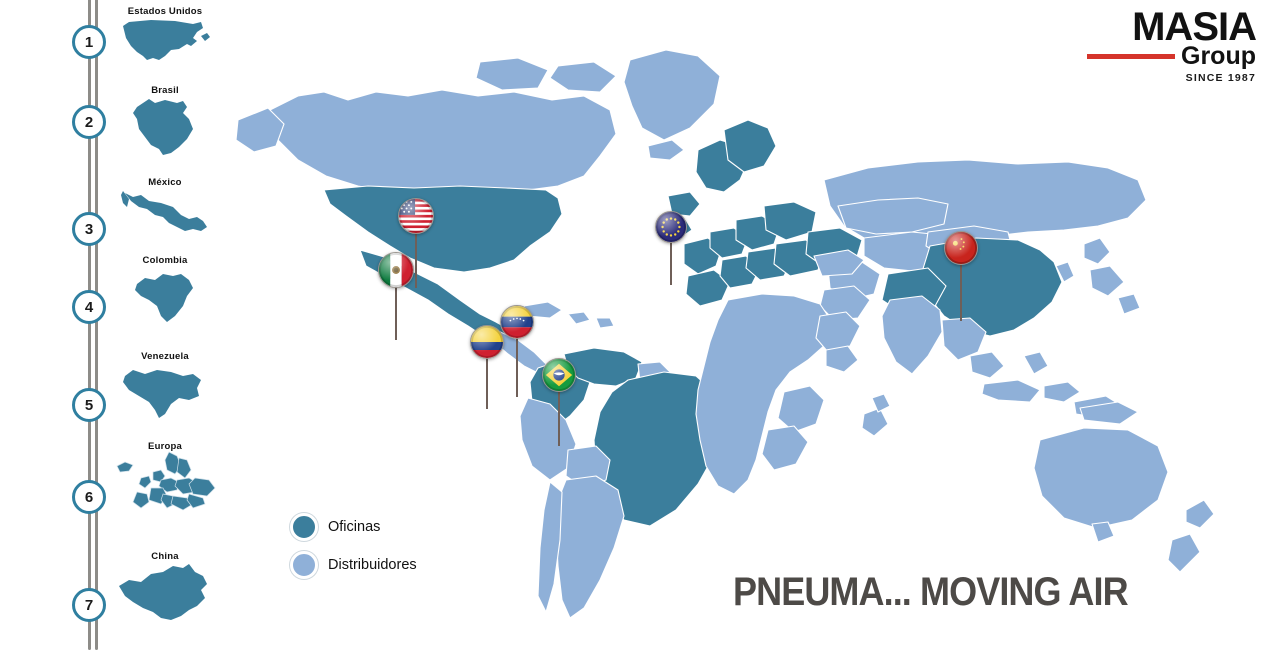 This screenshot has width=1280, height=650. Describe the element at coordinates (165, 11) in the screenshot. I see `timeline-label-estados-unidos: Estados Unidos` at that location.